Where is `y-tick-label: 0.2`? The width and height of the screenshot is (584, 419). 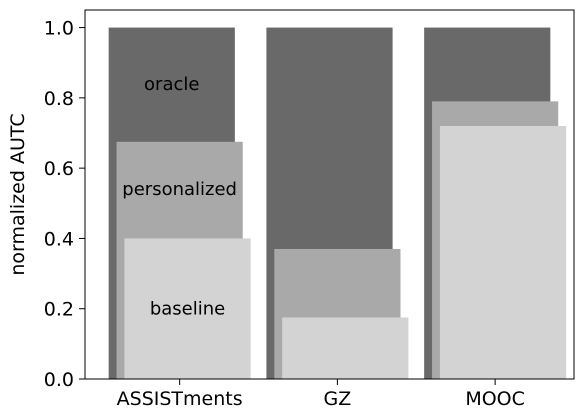 y-tick-label: 0.2 is located at coordinates (59, 310).